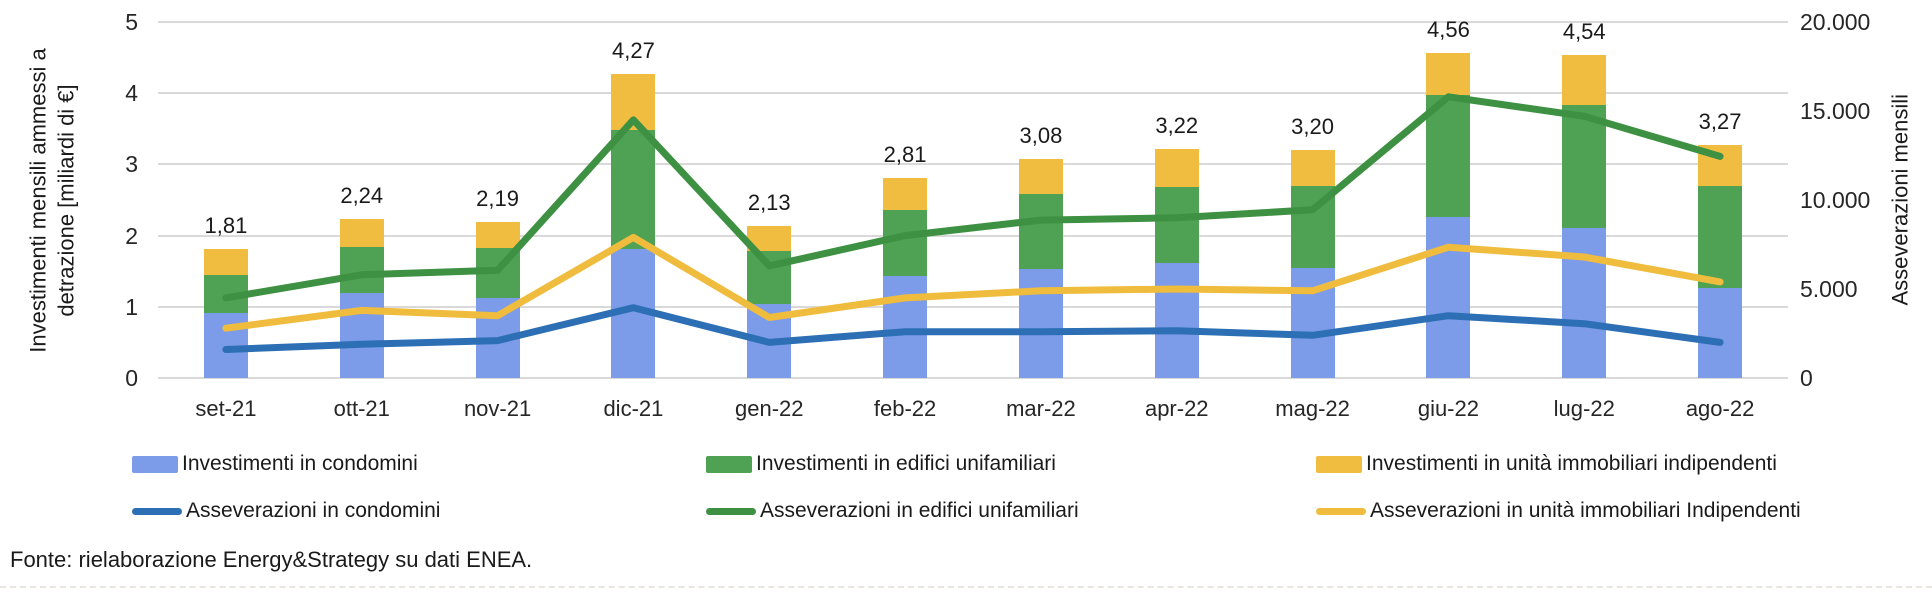 The width and height of the screenshot is (1932, 594). I want to click on right-axis-ticks: 0 5.000 10.000 15.000 20.000, so click(1860, 200).